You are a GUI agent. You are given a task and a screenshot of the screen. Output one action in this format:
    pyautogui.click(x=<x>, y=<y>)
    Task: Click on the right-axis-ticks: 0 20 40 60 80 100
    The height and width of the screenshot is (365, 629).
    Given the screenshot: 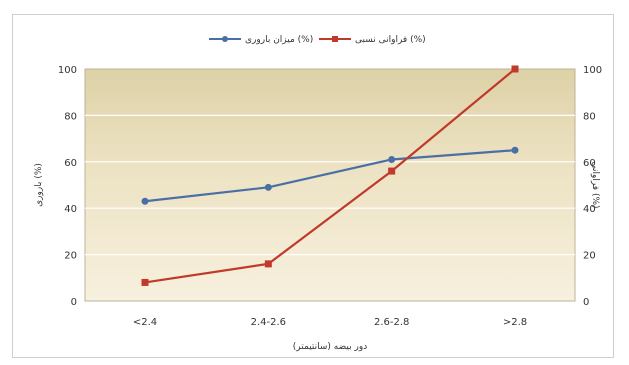 What is the action you would take?
    pyautogui.click(x=592, y=186)
    